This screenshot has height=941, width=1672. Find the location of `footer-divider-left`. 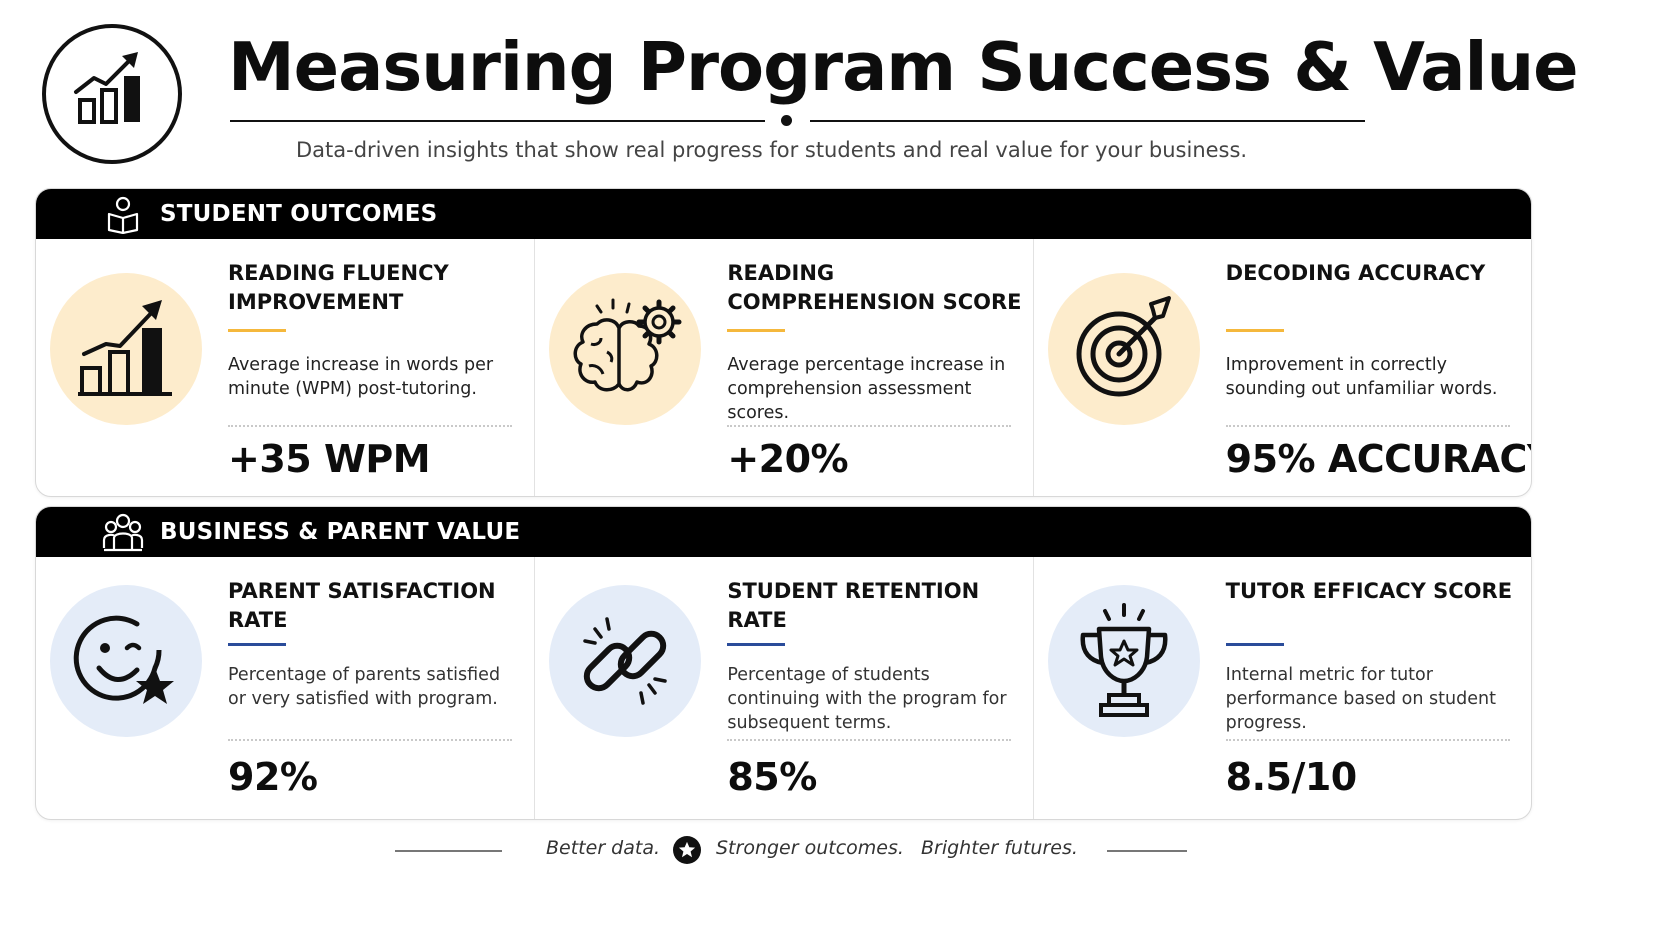

footer-divider-left is located at coordinates (448, 851).